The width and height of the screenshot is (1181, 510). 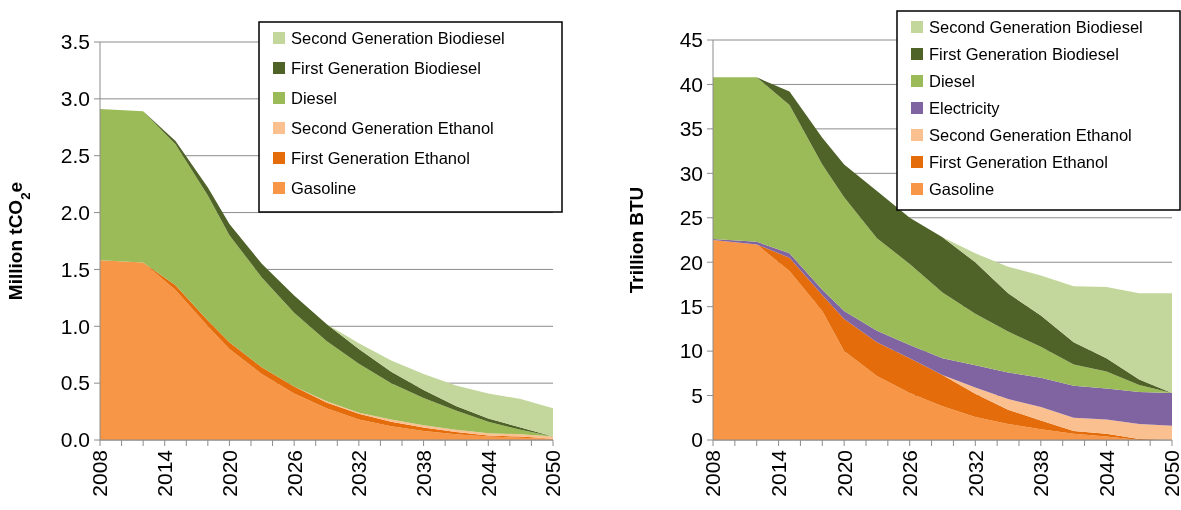 What do you see at coordinates (691, 173) in the screenshot?
I see `y-tick-label: 30` at bounding box center [691, 173].